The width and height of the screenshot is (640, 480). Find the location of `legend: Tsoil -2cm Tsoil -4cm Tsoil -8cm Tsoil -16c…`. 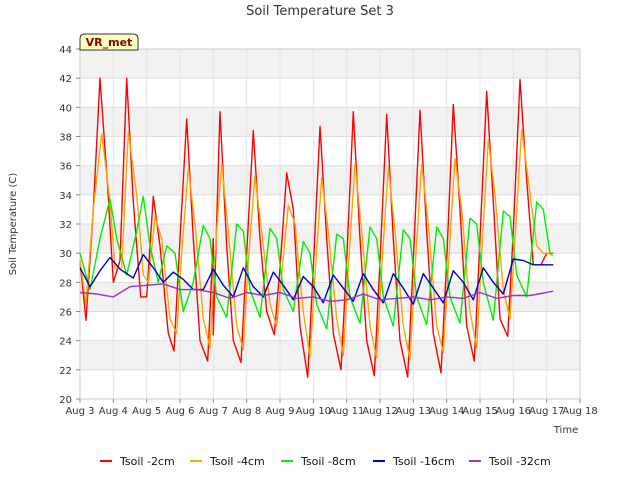

legend: Tsoil -2cm Tsoil -4cm Tsoil -8cm Tsoil -16c… is located at coordinates (325, 461).